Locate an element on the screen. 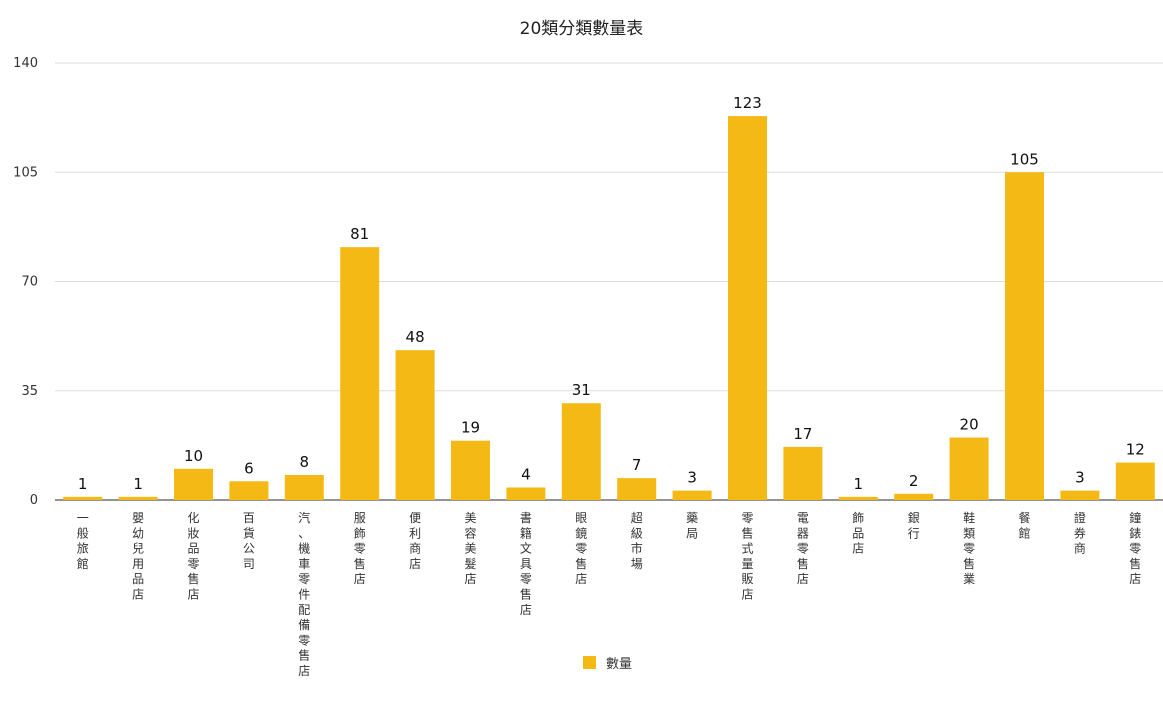  category-label: 飾品店 is located at coordinates (858, 533).